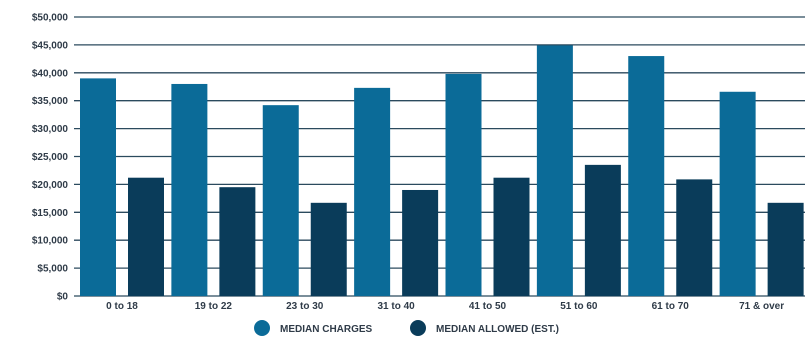 The image size is (811, 338). What do you see at coordinates (761, 306) in the screenshot?
I see `x-tick-label: 71 & over` at bounding box center [761, 306].